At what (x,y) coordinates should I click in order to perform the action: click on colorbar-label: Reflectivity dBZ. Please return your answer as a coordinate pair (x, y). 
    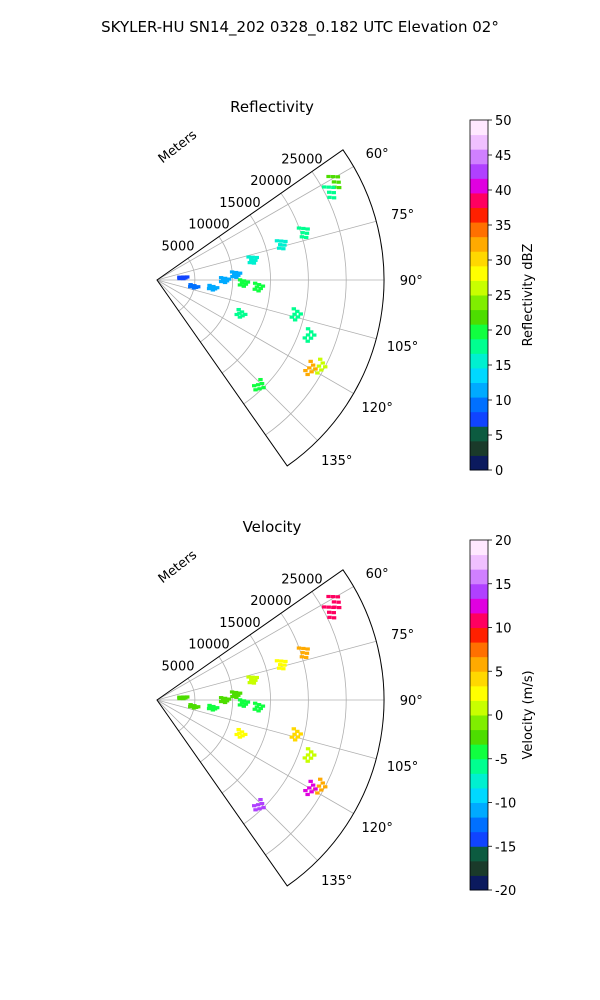
    Looking at the image, I should click on (528, 295).